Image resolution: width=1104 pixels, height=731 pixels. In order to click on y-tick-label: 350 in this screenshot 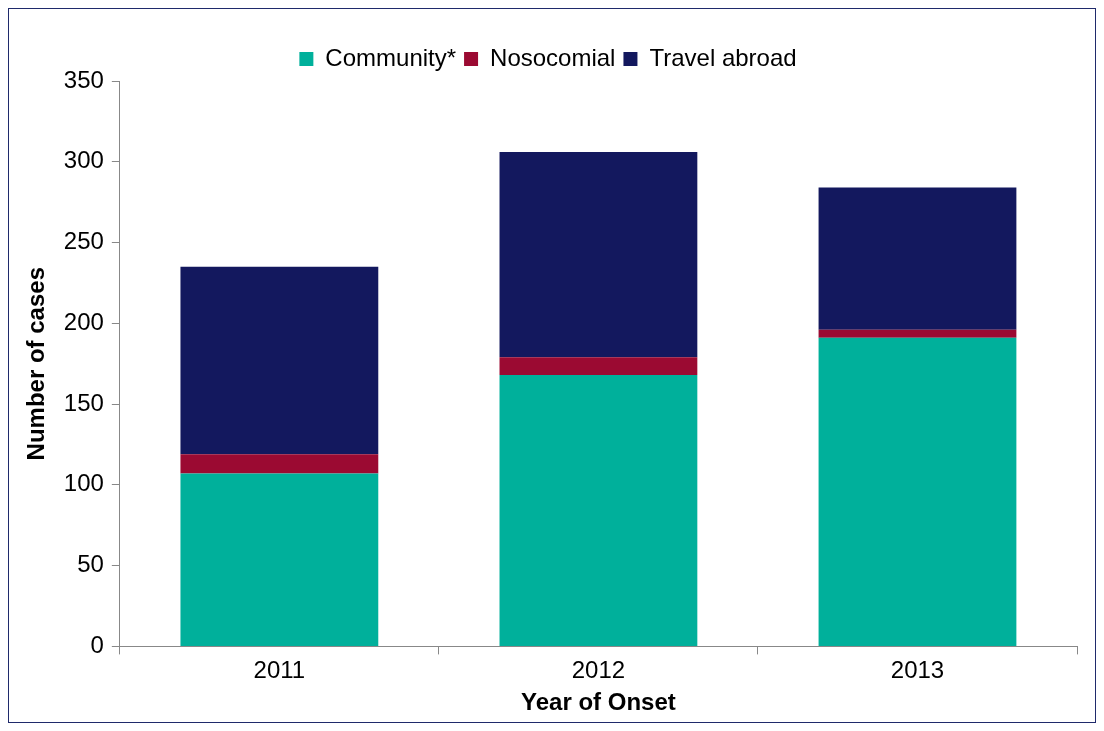, I will do `click(83, 79)`.